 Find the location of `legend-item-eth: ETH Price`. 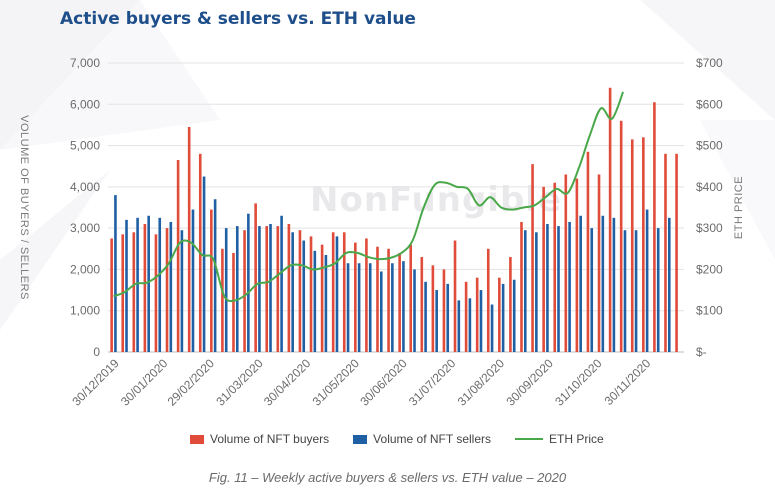

legend-item-eth: ETH Price is located at coordinates (559, 439).